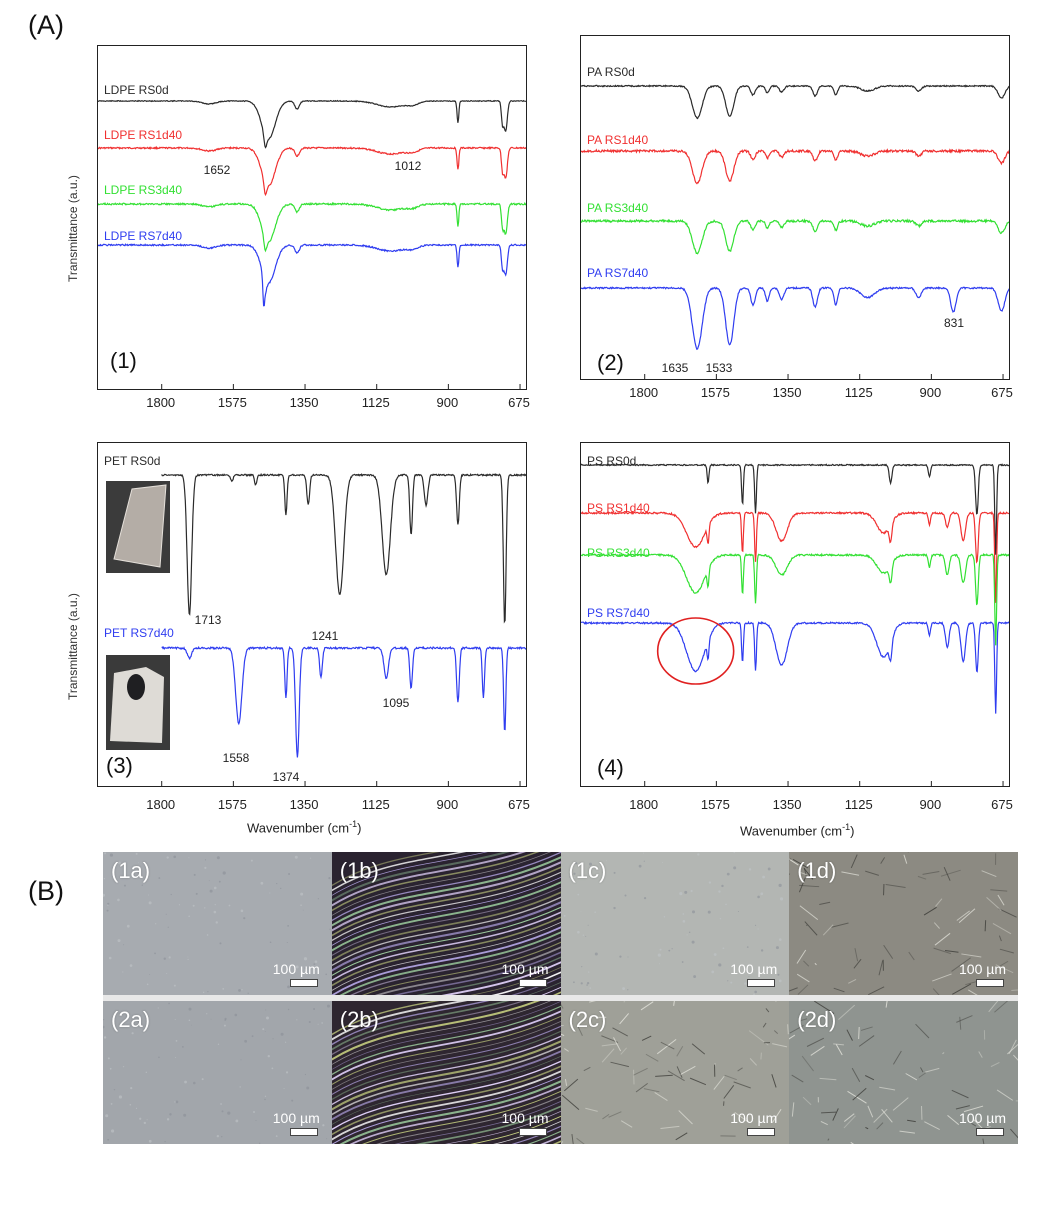  What do you see at coordinates (143, 135) in the screenshot?
I see `series-label-ldpe-rs1d40: LDPE RS1d40` at bounding box center [143, 135].